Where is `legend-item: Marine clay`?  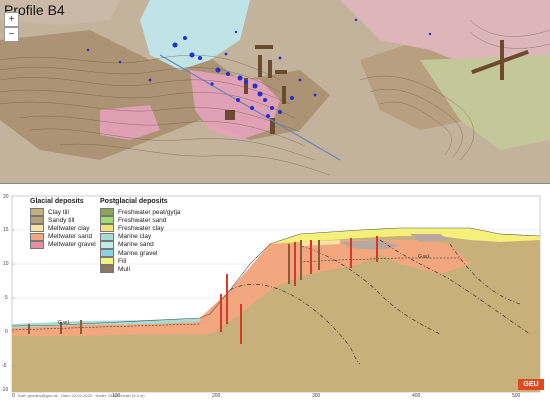
legend-item: Marine clay is located at coordinates (140, 236).